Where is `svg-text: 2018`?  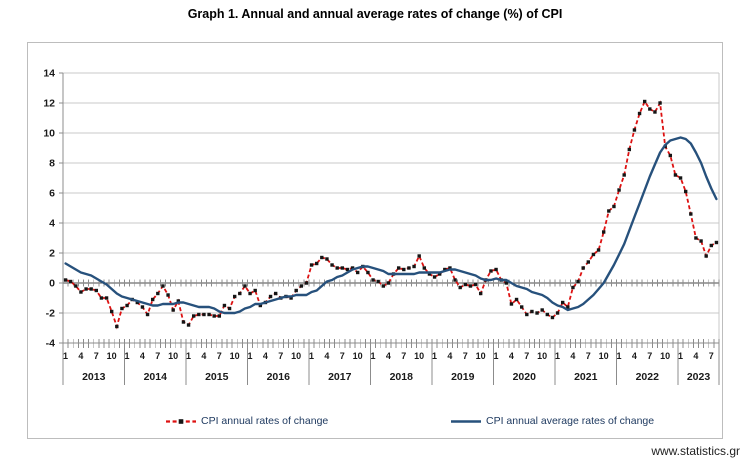 svg-text: 2018 is located at coordinates (402, 377).